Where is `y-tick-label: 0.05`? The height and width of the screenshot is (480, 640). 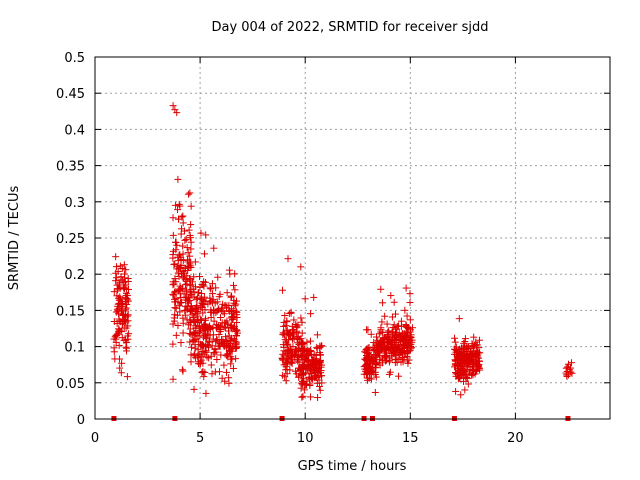 y-tick-label: 0.05 is located at coordinates (70, 384).